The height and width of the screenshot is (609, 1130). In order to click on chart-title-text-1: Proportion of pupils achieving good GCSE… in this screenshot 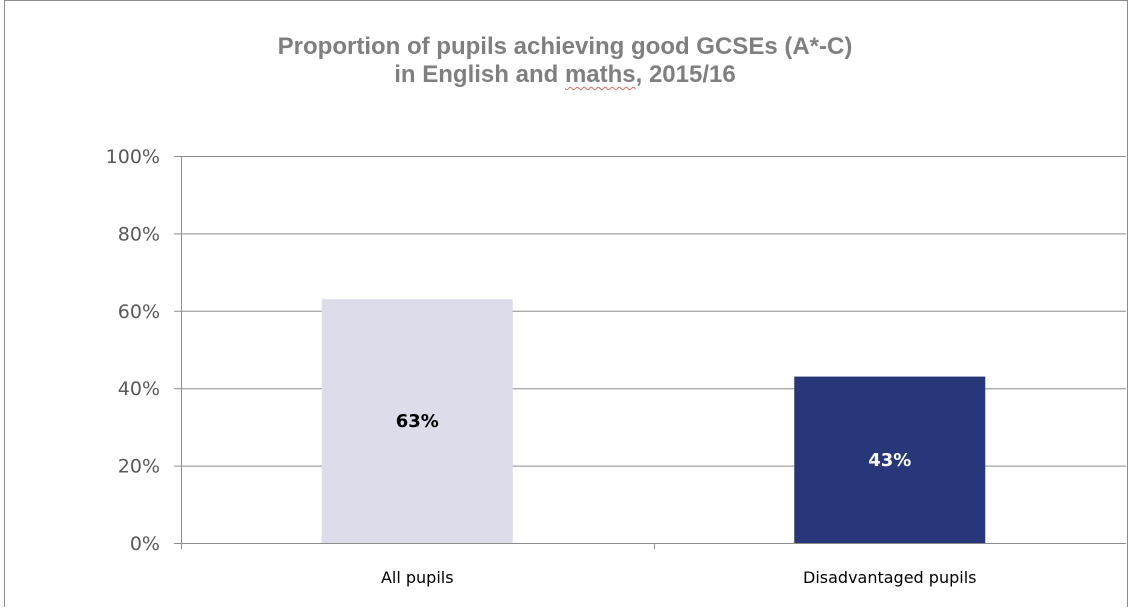, I will do `click(565, 46)`.